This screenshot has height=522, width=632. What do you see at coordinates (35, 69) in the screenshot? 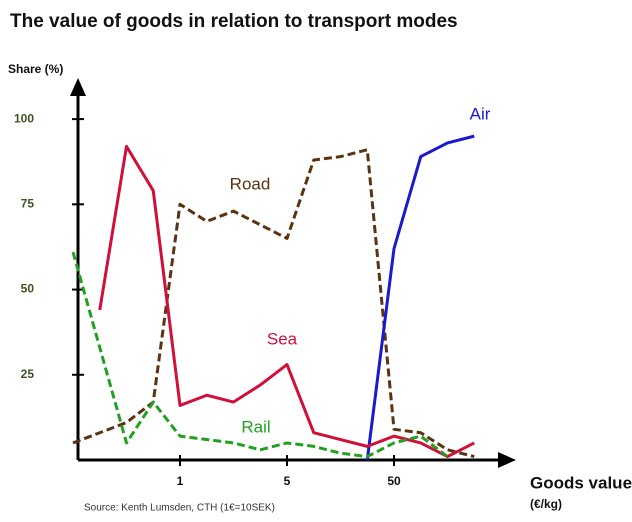
I see `y-axis-label: Share (%)` at bounding box center [35, 69].